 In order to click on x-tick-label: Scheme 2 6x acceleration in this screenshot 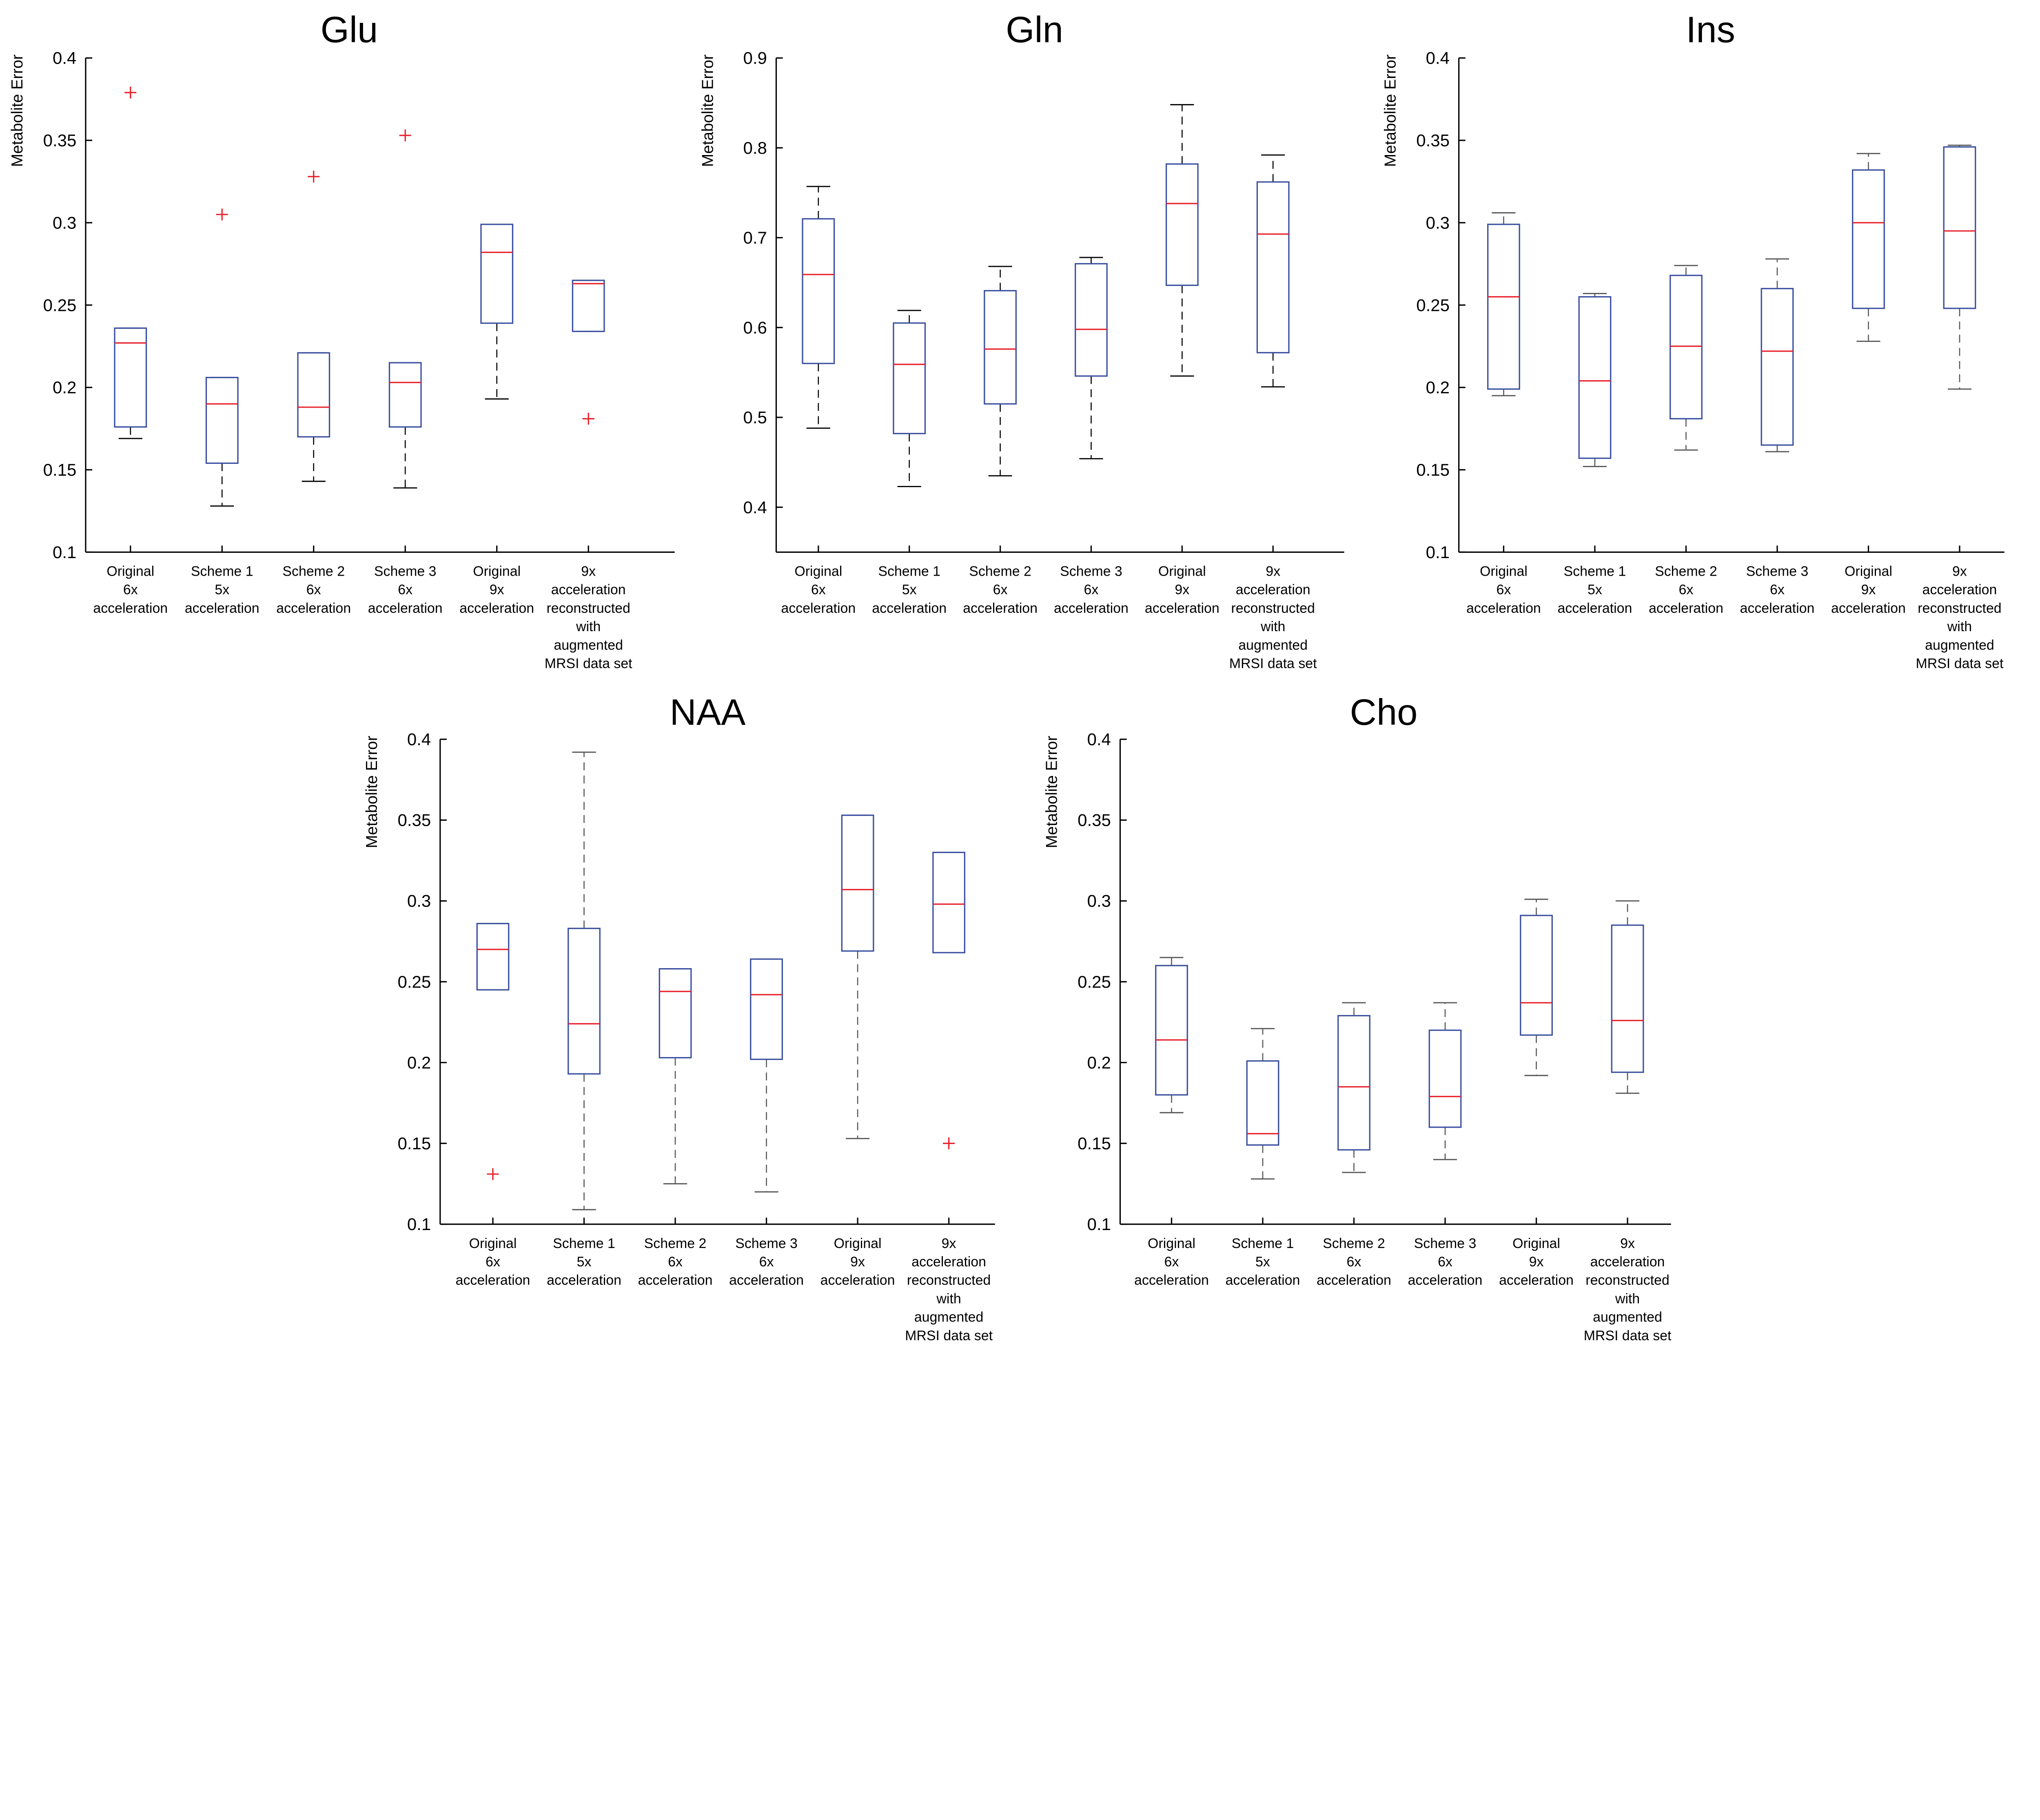, I will do `click(313, 590)`.